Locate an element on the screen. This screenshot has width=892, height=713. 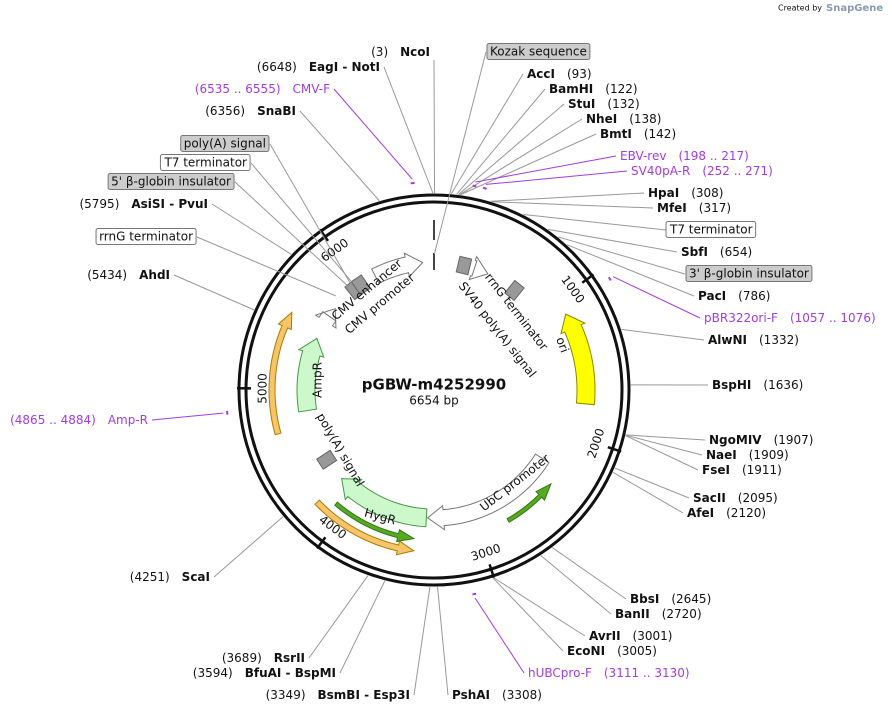
site-label: BanII (2720) is located at coordinates (658, 614).